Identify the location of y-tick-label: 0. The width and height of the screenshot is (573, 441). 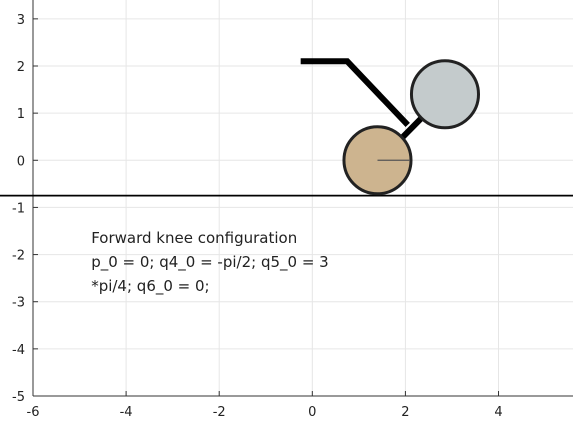
(21, 161).